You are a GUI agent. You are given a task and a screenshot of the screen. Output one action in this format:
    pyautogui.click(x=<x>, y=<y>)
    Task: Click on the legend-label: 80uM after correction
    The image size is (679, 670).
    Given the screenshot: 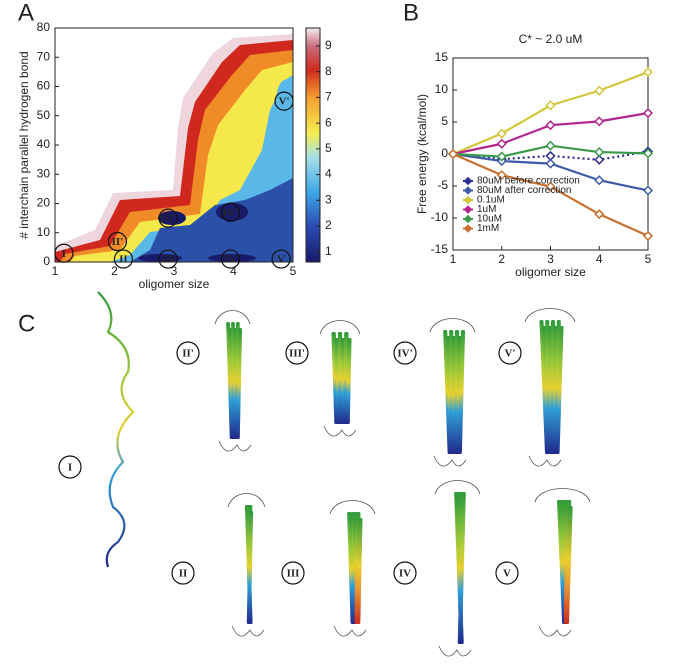 What is the action you would take?
    pyautogui.click(x=524, y=190)
    